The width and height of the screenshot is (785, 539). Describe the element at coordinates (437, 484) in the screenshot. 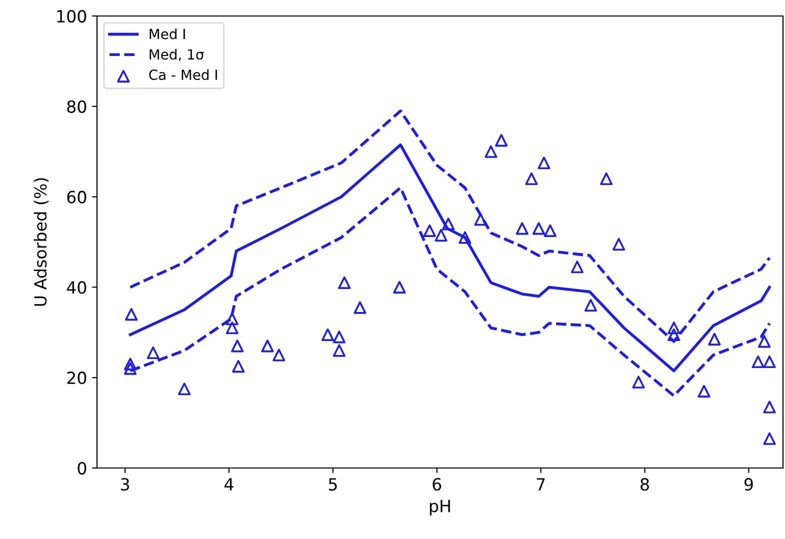

I see `x-tick-label: 6` at that location.